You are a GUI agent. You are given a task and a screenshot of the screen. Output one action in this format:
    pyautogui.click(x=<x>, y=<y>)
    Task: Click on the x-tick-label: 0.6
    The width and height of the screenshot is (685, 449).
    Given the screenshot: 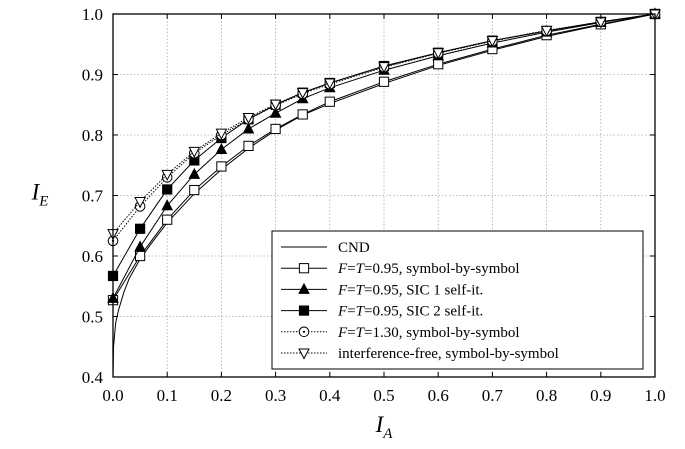 What is the action you would take?
    pyautogui.click(x=438, y=395)
    